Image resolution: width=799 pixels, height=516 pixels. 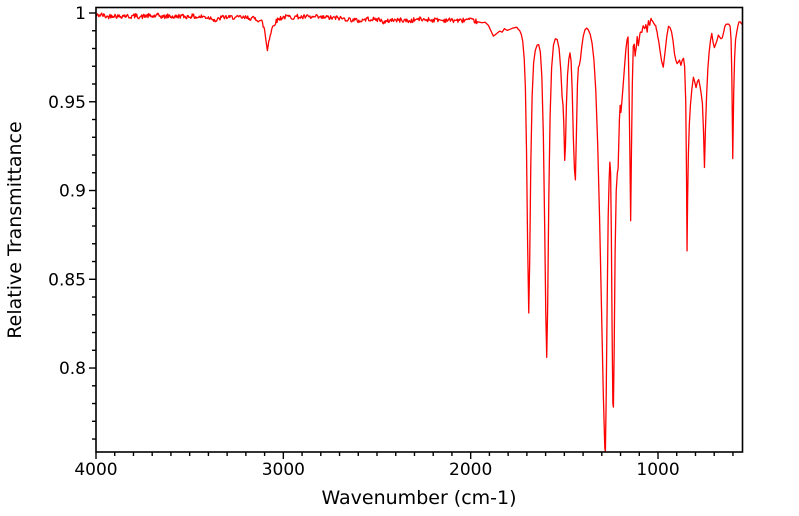 What do you see at coordinates (72, 192) in the screenshot?
I see `y-tick-label: 0.9` at bounding box center [72, 192].